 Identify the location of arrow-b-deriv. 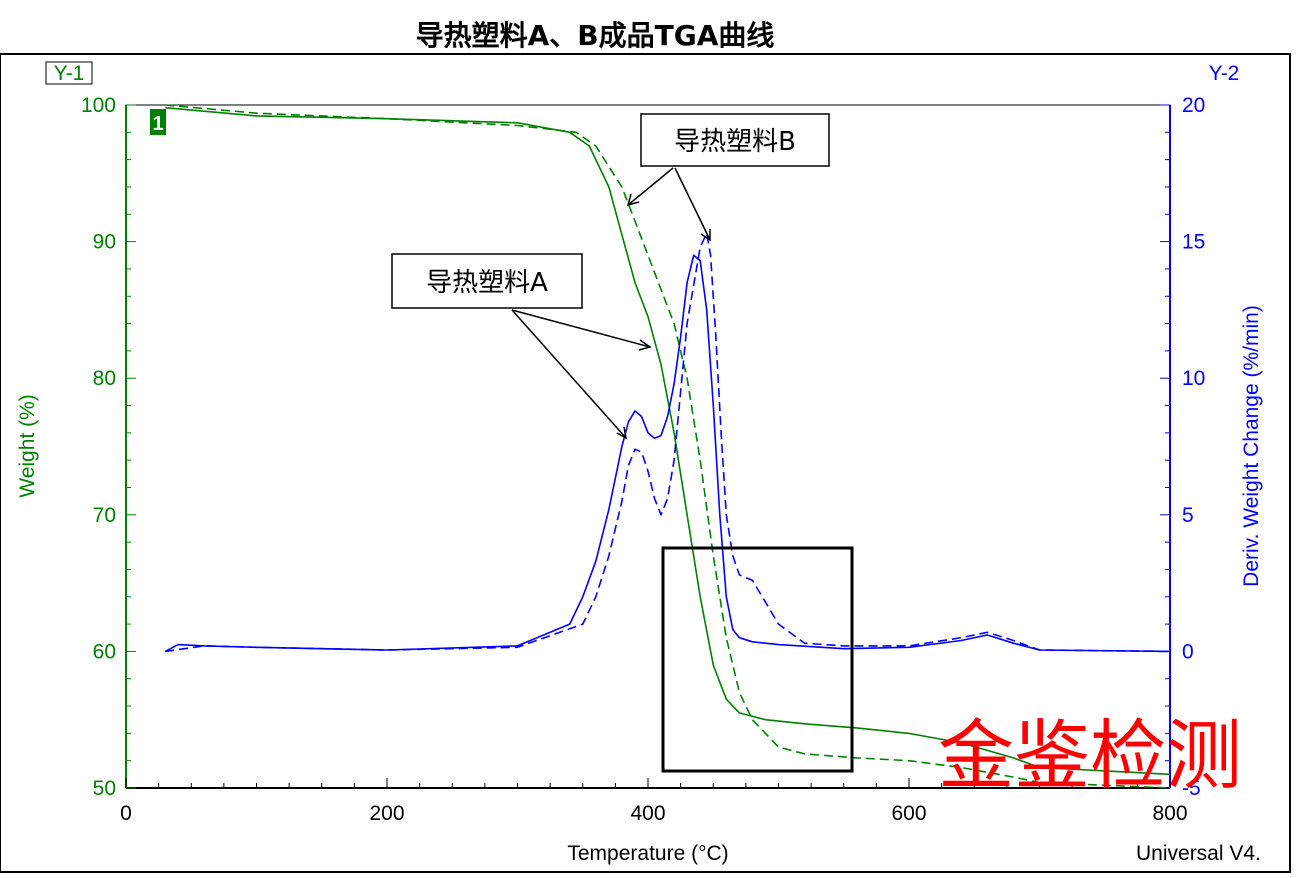
(692, 204).